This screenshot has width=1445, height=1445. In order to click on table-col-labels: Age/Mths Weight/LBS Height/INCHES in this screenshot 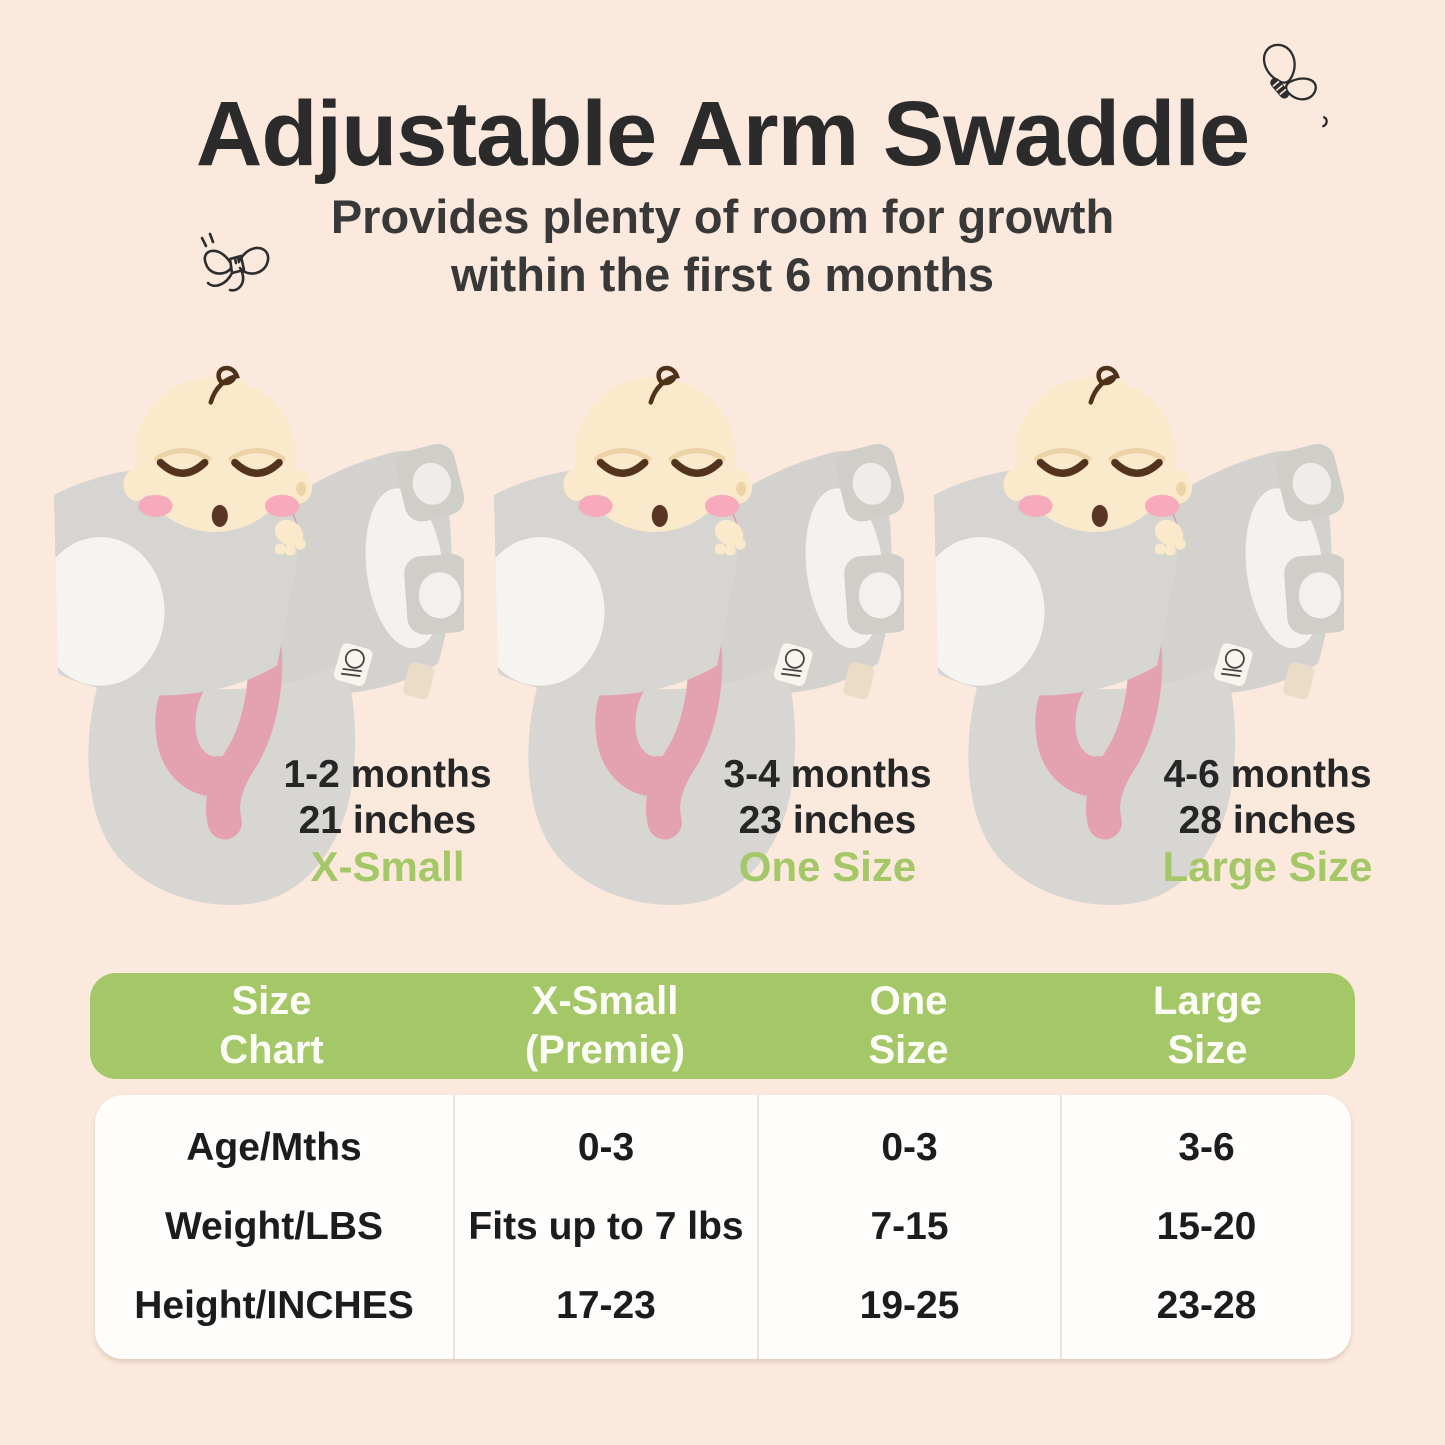, I will do `click(274, 1227)`.